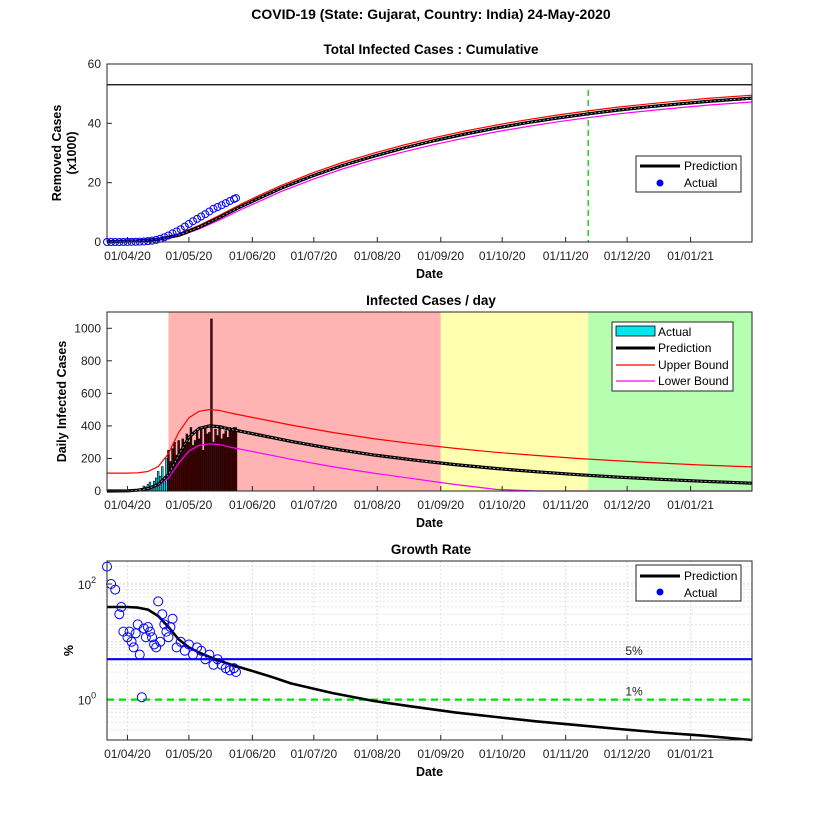 The image size is (832, 832). I want to click on y-tick-label: 10², so click(87, 583).